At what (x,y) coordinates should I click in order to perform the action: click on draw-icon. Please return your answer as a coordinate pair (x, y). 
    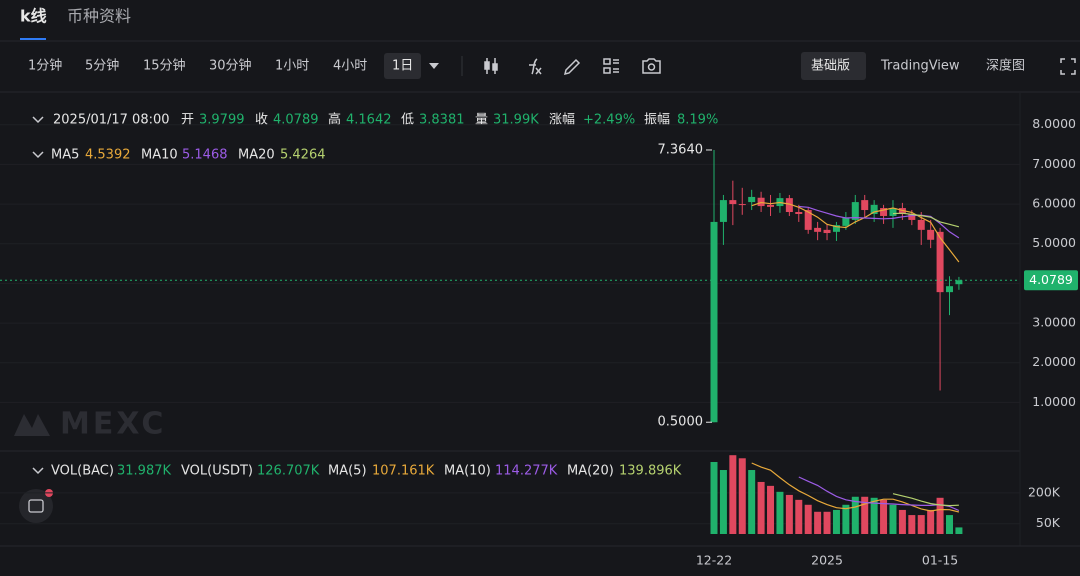
    Looking at the image, I should click on (572, 67).